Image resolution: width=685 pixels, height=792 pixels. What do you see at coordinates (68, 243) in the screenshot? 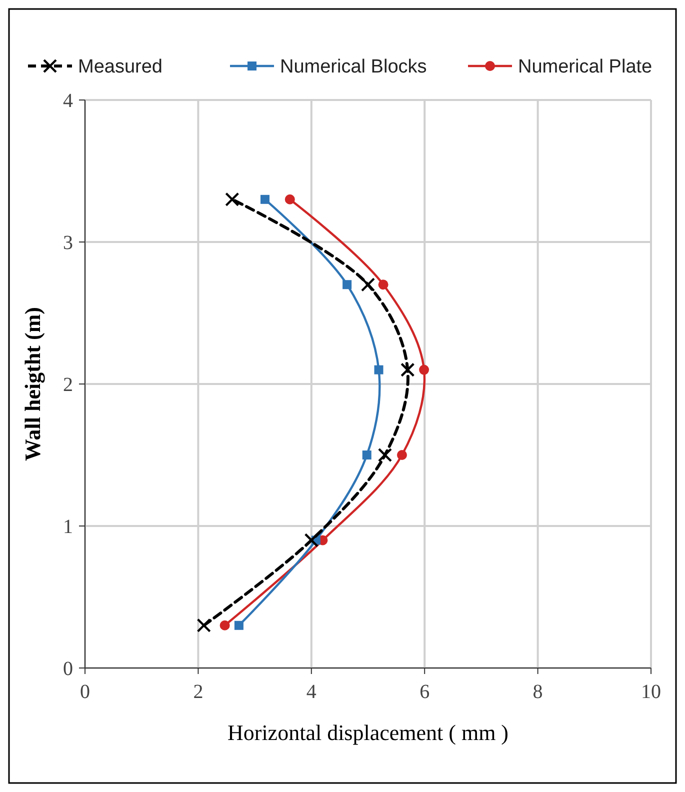
I see `y-tick-label: 3` at bounding box center [68, 243].